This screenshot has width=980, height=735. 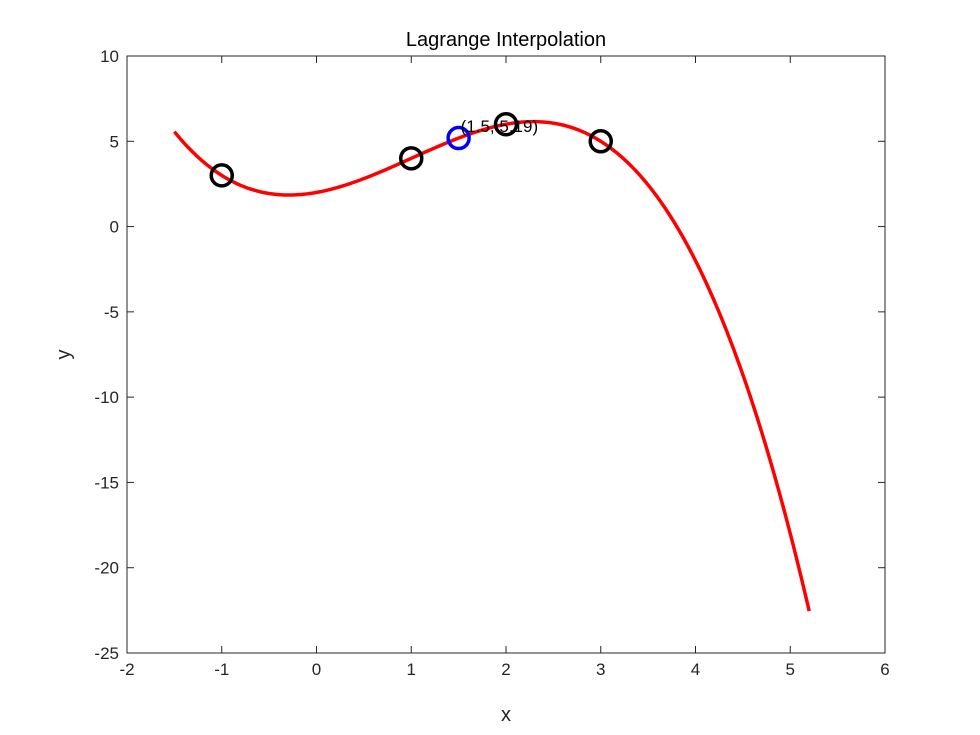 I want to click on x-tick-label: 6, so click(x=884, y=669).